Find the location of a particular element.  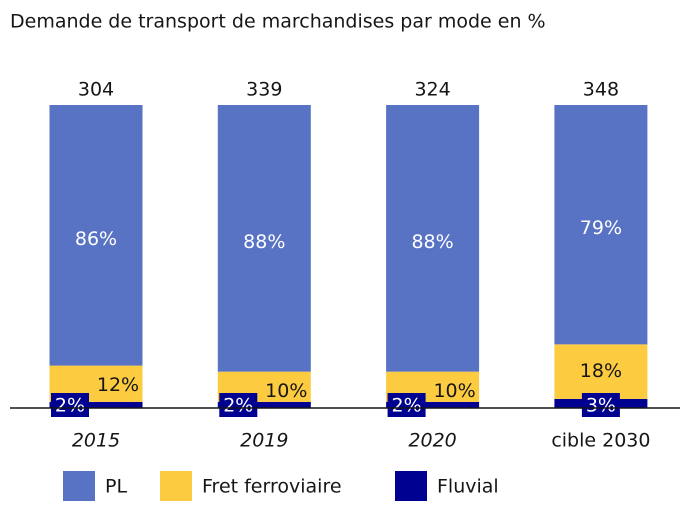

data-label: 18% is located at coordinates (601, 371).